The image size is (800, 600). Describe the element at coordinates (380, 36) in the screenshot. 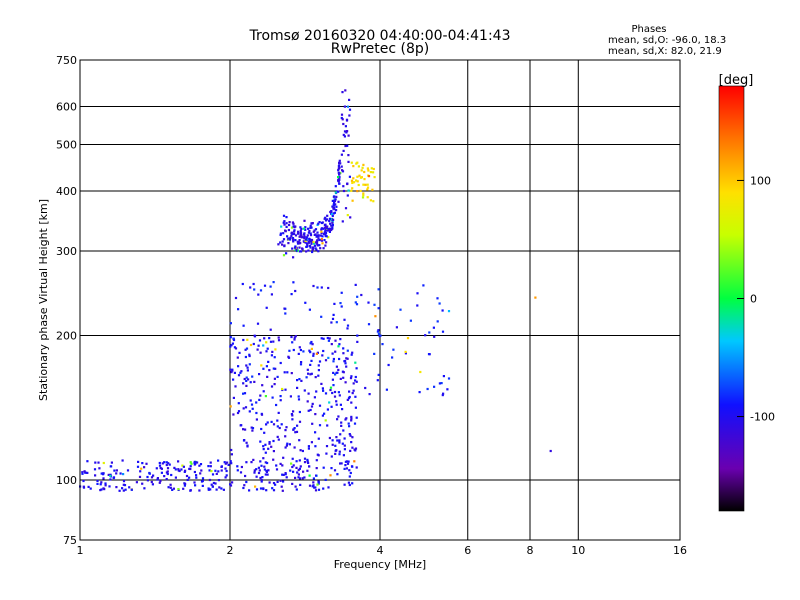

I see `chart-title: Tromsø 20160320 04:40:00-04:41:43` at that location.